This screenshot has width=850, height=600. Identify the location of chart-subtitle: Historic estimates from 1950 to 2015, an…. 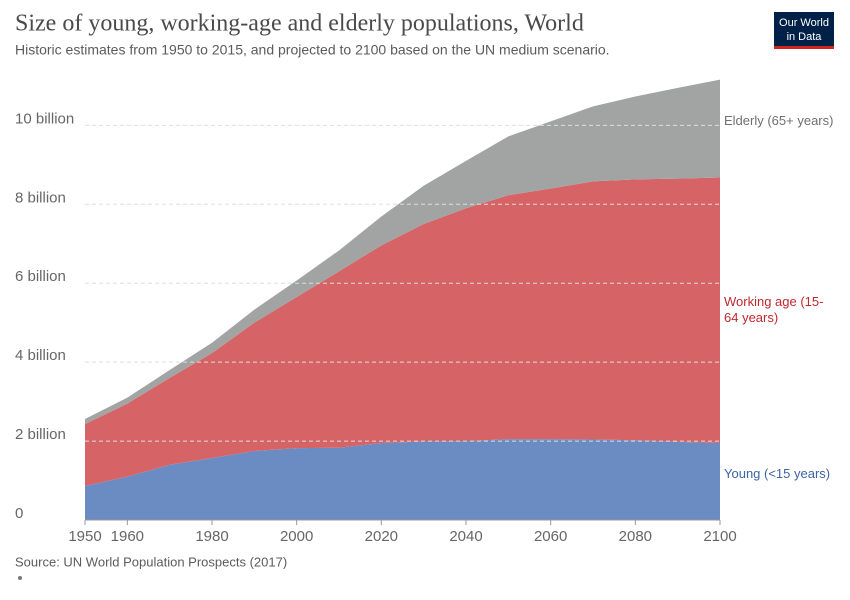
(312, 50).